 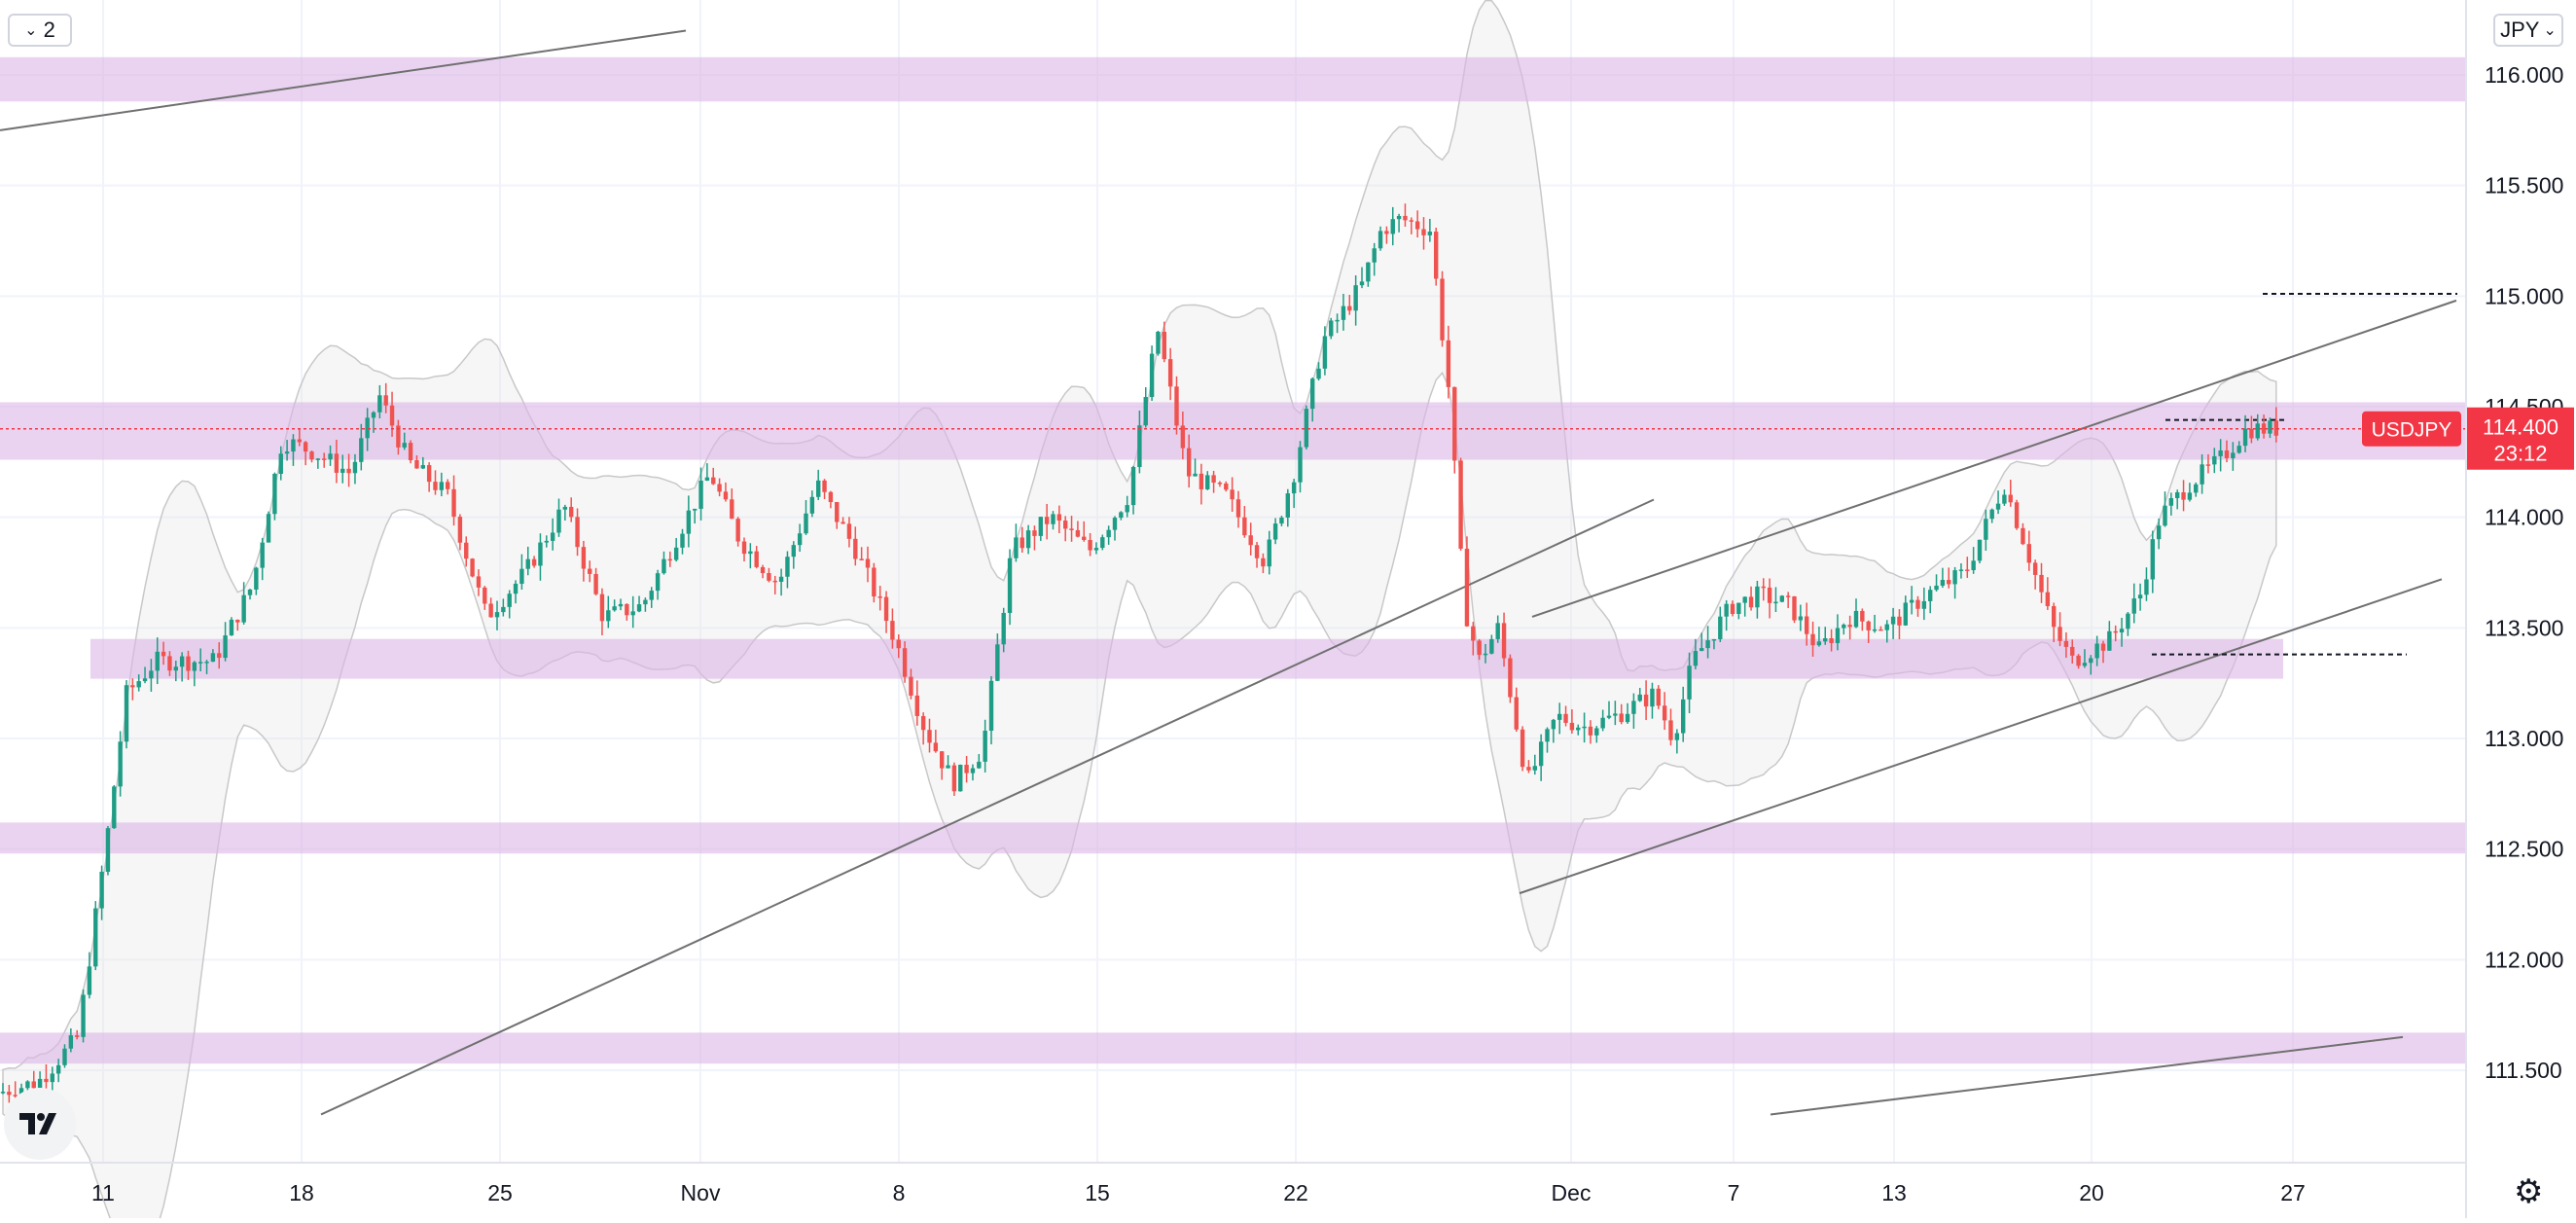 I want to click on chevron-down-icon: ⌄, so click(x=31, y=30).